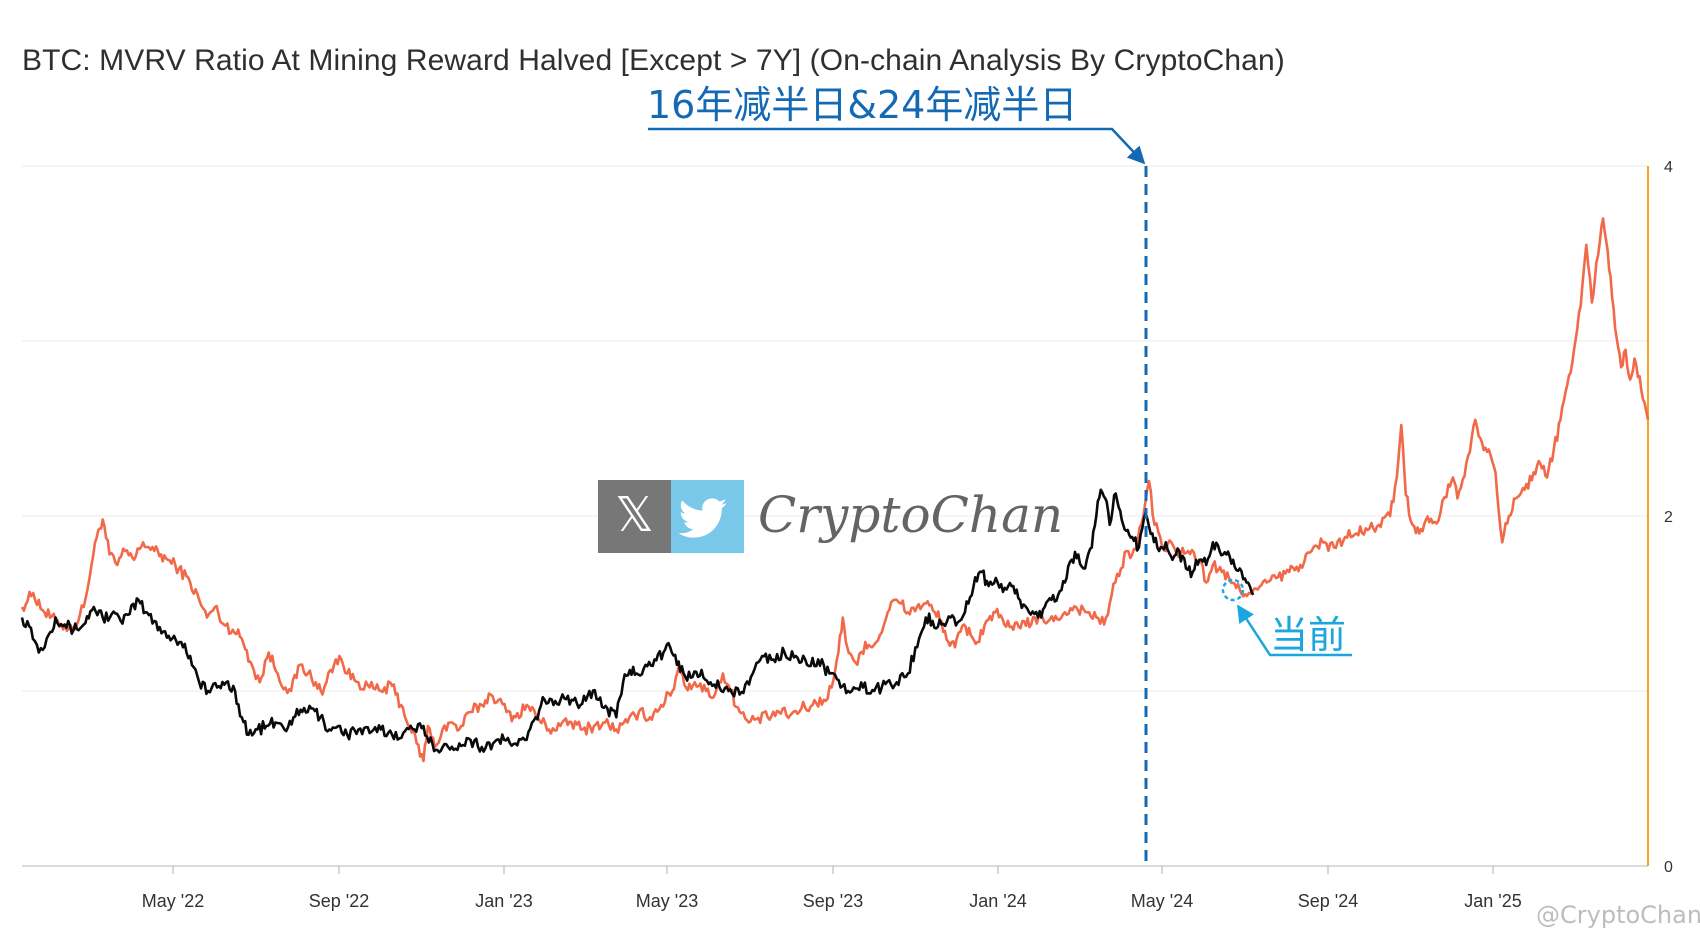 This screenshot has height=934, width=1700. Describe the element at coordinates (910, 515) in the screenshot. I see `brand-name: CryptoChan` at that location.